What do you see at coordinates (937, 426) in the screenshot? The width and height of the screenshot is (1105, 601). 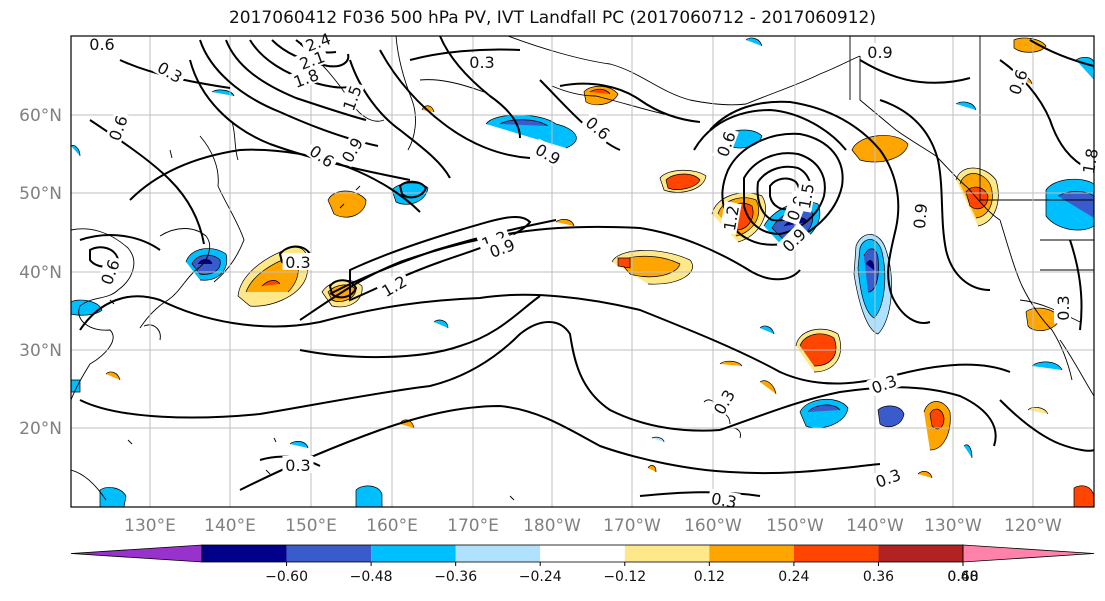 I see `positive-anomaly-130W-20N` at bounding box center [937, 426].